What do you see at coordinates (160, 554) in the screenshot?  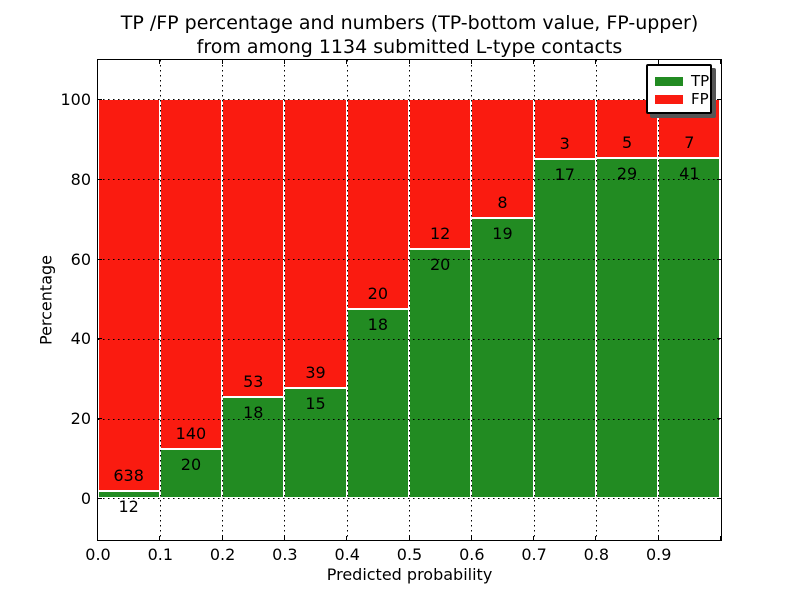 I see `x-tick-label: 0.1` at bounding box center [160, 554].